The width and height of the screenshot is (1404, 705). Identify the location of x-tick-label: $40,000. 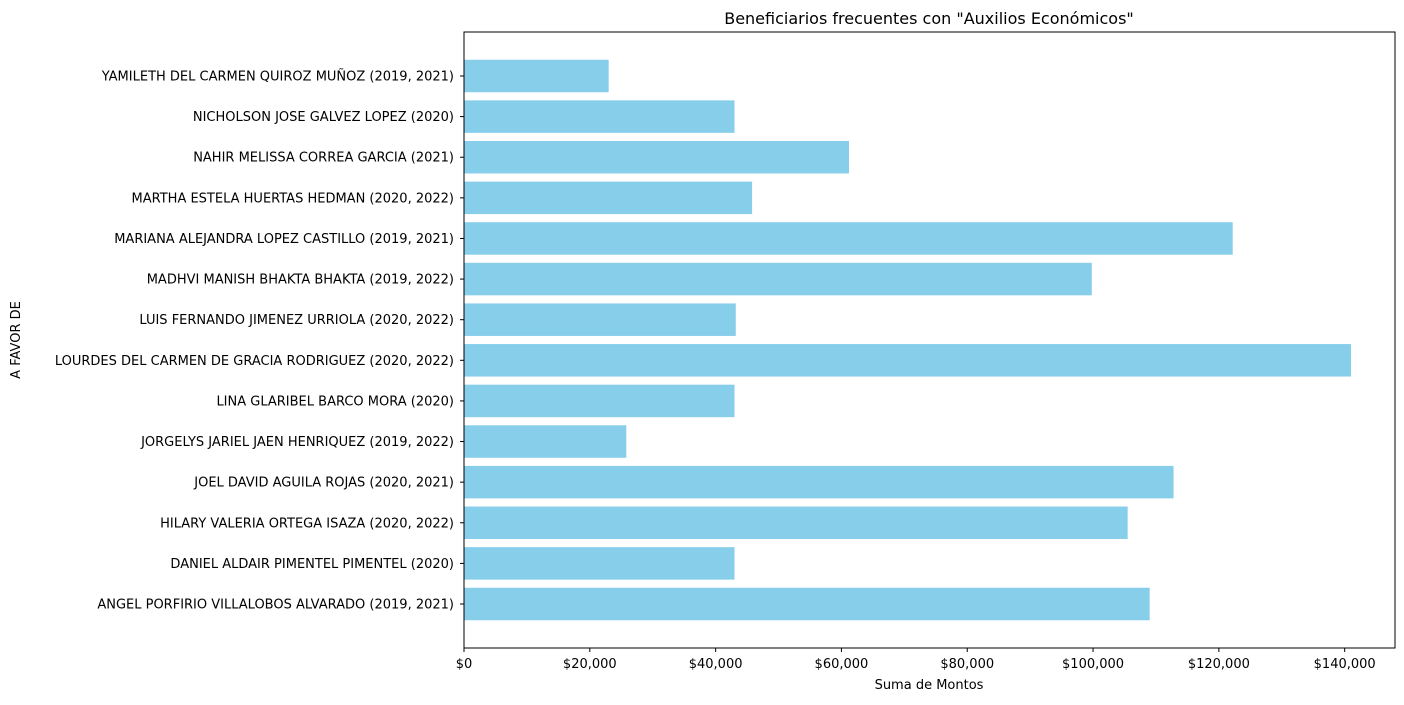
(716, 664).